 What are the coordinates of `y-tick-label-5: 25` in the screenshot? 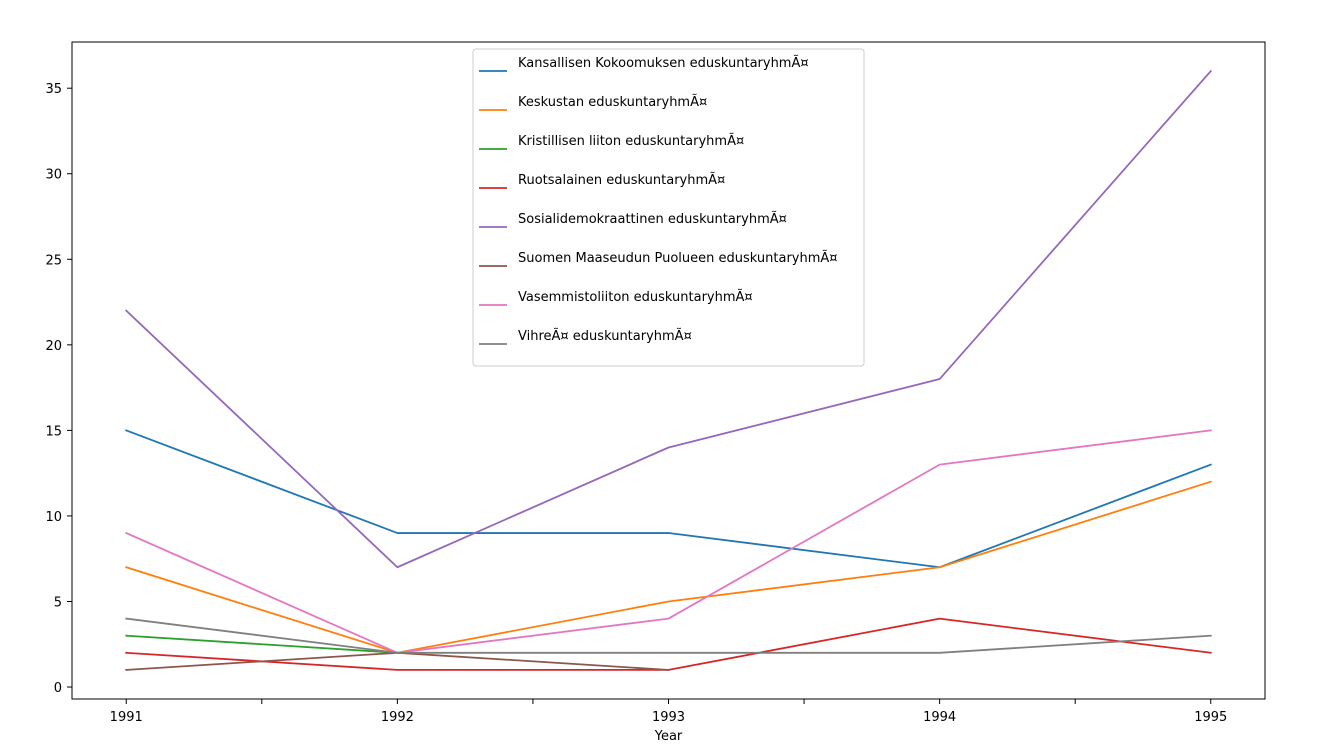 It's located at (53, 260).